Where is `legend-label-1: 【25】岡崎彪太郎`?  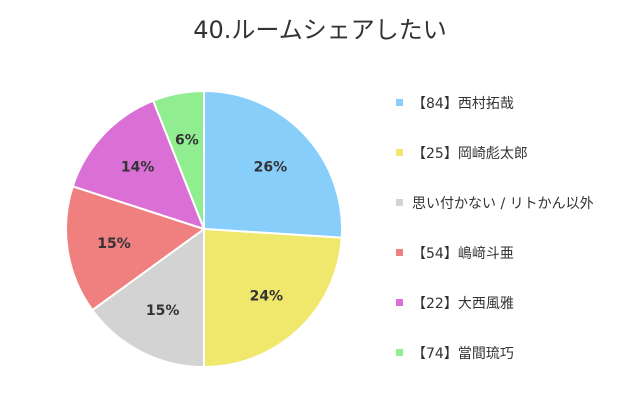 legend-label-1: 【25】岡崎彪太郎 is located at coordinates (470, 153).